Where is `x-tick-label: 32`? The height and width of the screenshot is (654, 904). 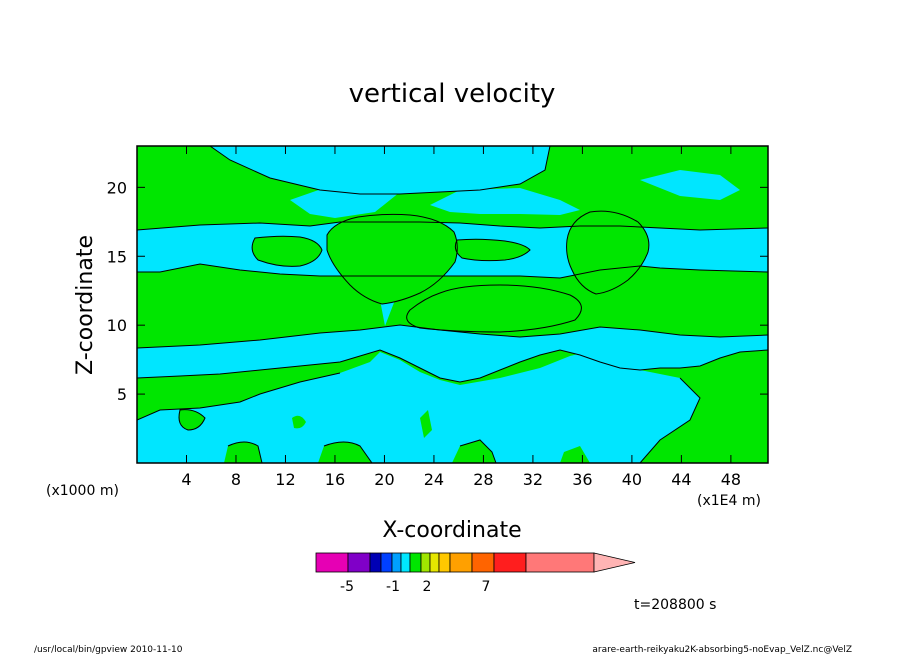 x-tick-label: 32 is located at coordinates (533, 479).